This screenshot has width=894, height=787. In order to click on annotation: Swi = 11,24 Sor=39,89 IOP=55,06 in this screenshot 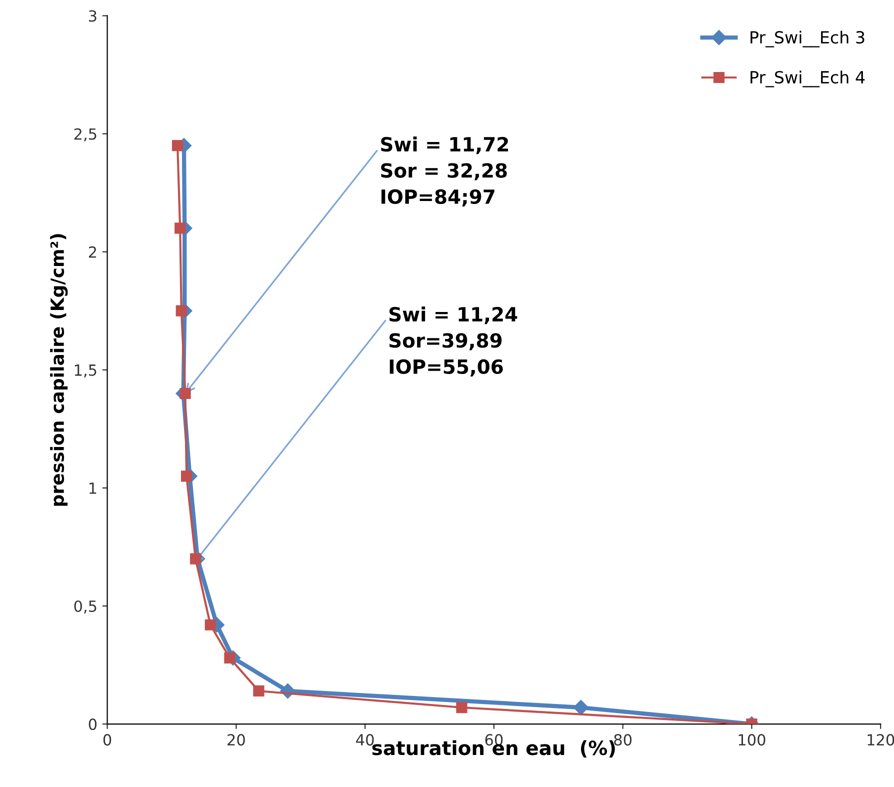, I will do `click(453, 341)`.